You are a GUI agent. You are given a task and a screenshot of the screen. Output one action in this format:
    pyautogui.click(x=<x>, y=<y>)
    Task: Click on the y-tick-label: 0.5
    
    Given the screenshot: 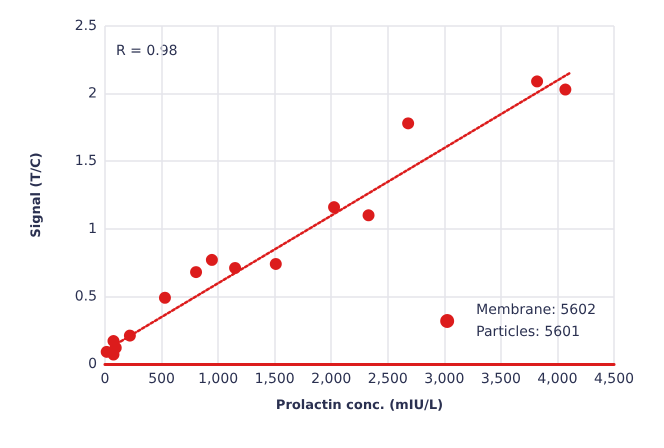 What is the action you would take?
    pyautogui.click(x=85, y=296)
    